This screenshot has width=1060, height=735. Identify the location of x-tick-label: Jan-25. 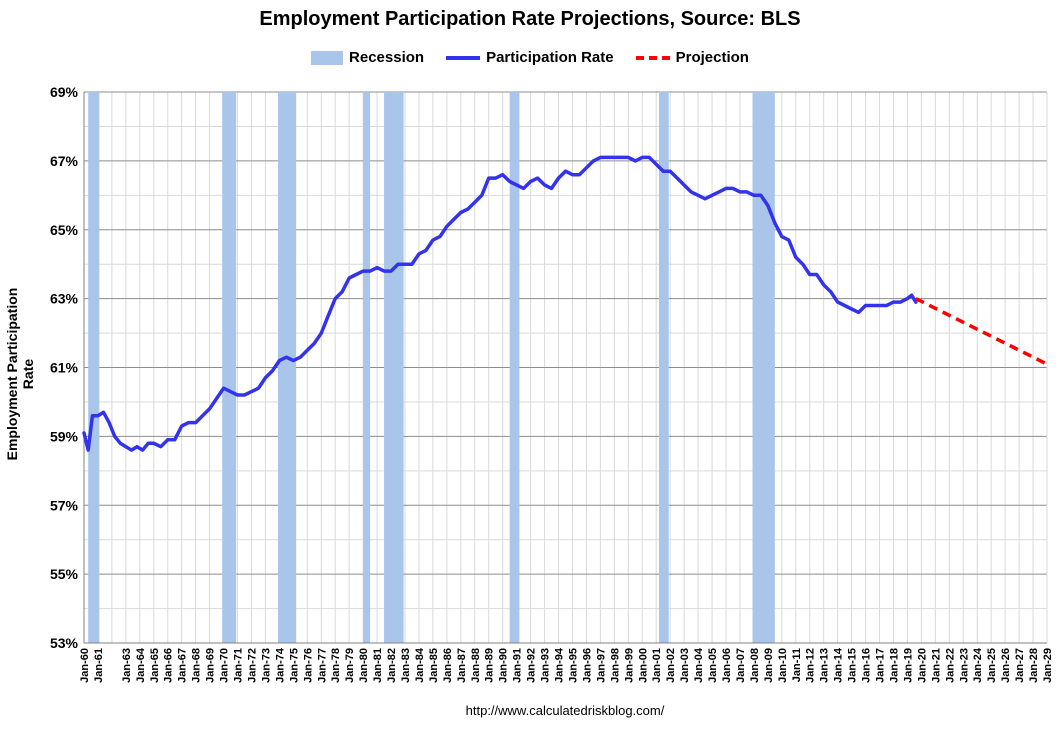
(992, 665).